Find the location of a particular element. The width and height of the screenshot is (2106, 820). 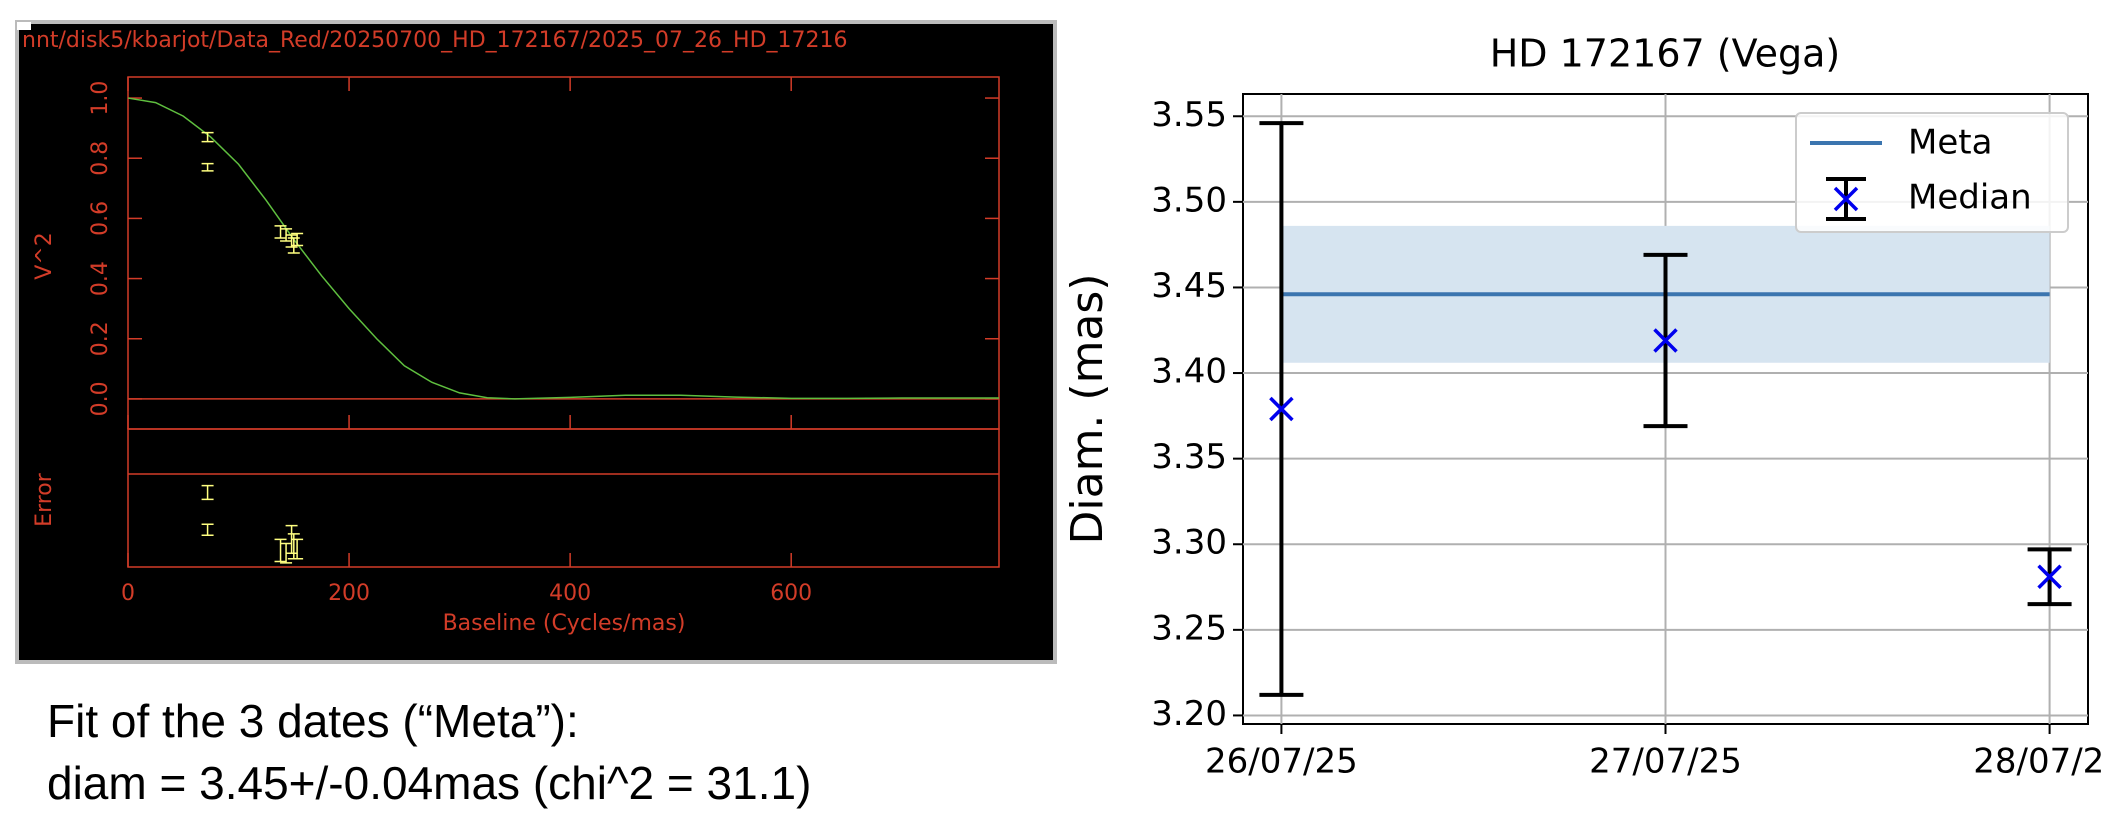

x-tick-label: 400 is located at coordinates (570, 593).